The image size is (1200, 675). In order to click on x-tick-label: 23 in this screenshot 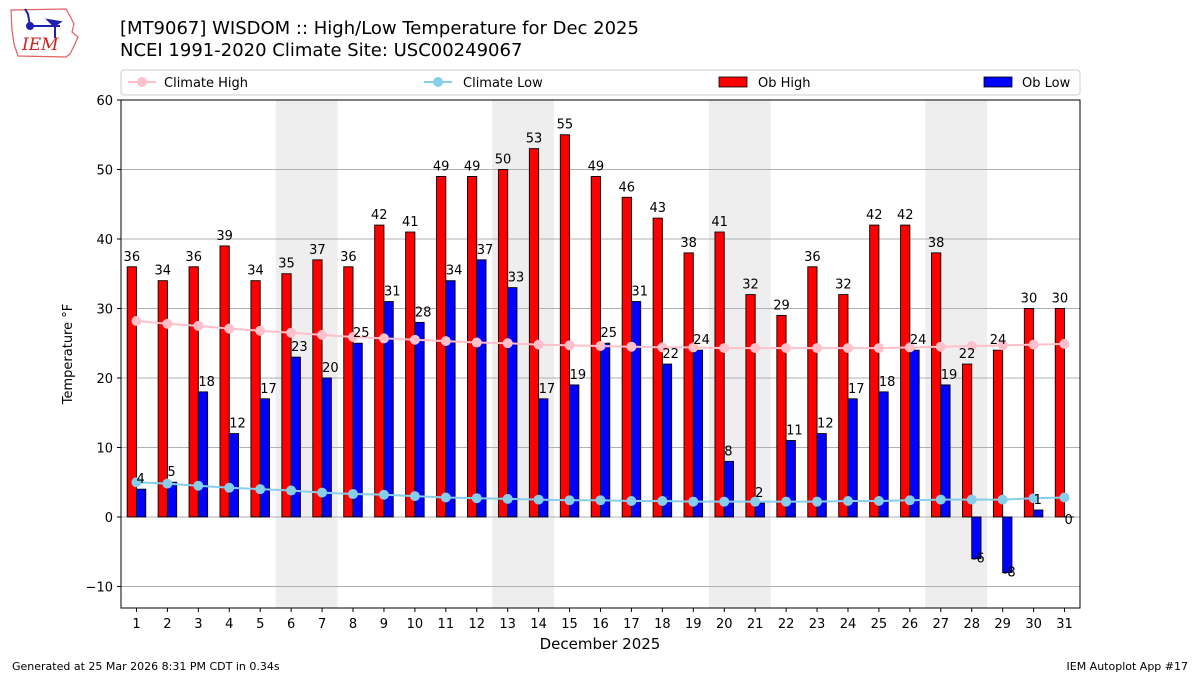, I will do `click(817, 624)`.